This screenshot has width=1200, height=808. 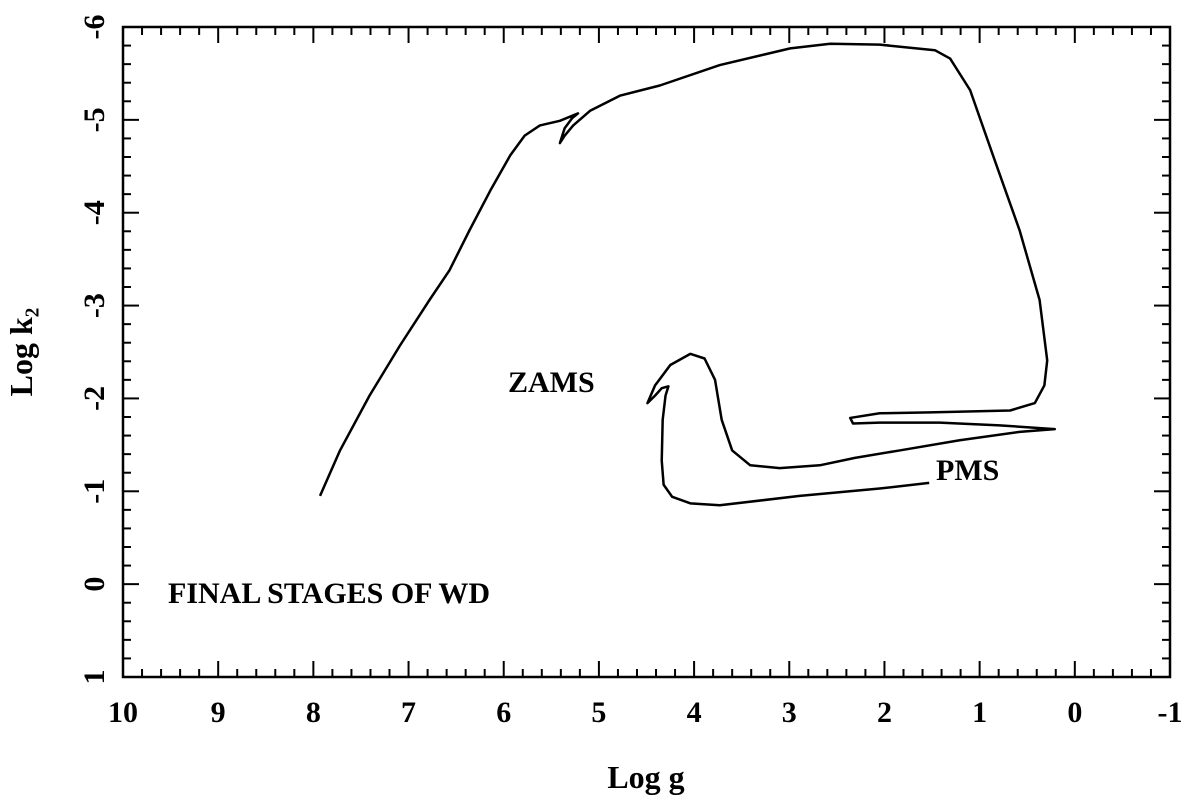 What do you see at coordinates (329, 593) in the screenshot?
I see `annotation: FINAL STAGES OF WD` at bounding box center [329, 593].